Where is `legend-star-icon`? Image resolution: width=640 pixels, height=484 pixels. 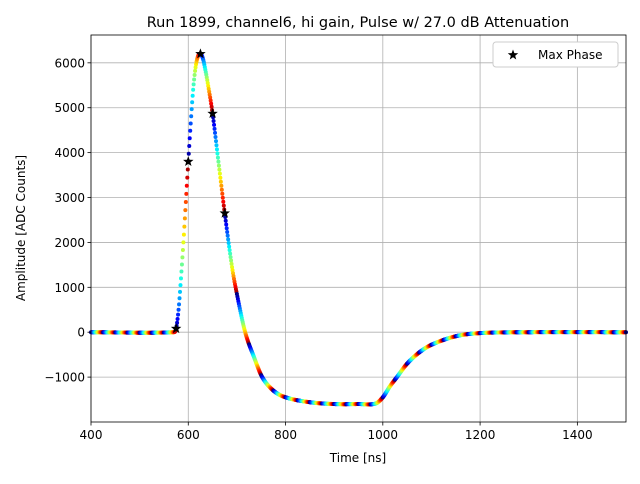
legend-star-icon is located at coordinates (513, 54).